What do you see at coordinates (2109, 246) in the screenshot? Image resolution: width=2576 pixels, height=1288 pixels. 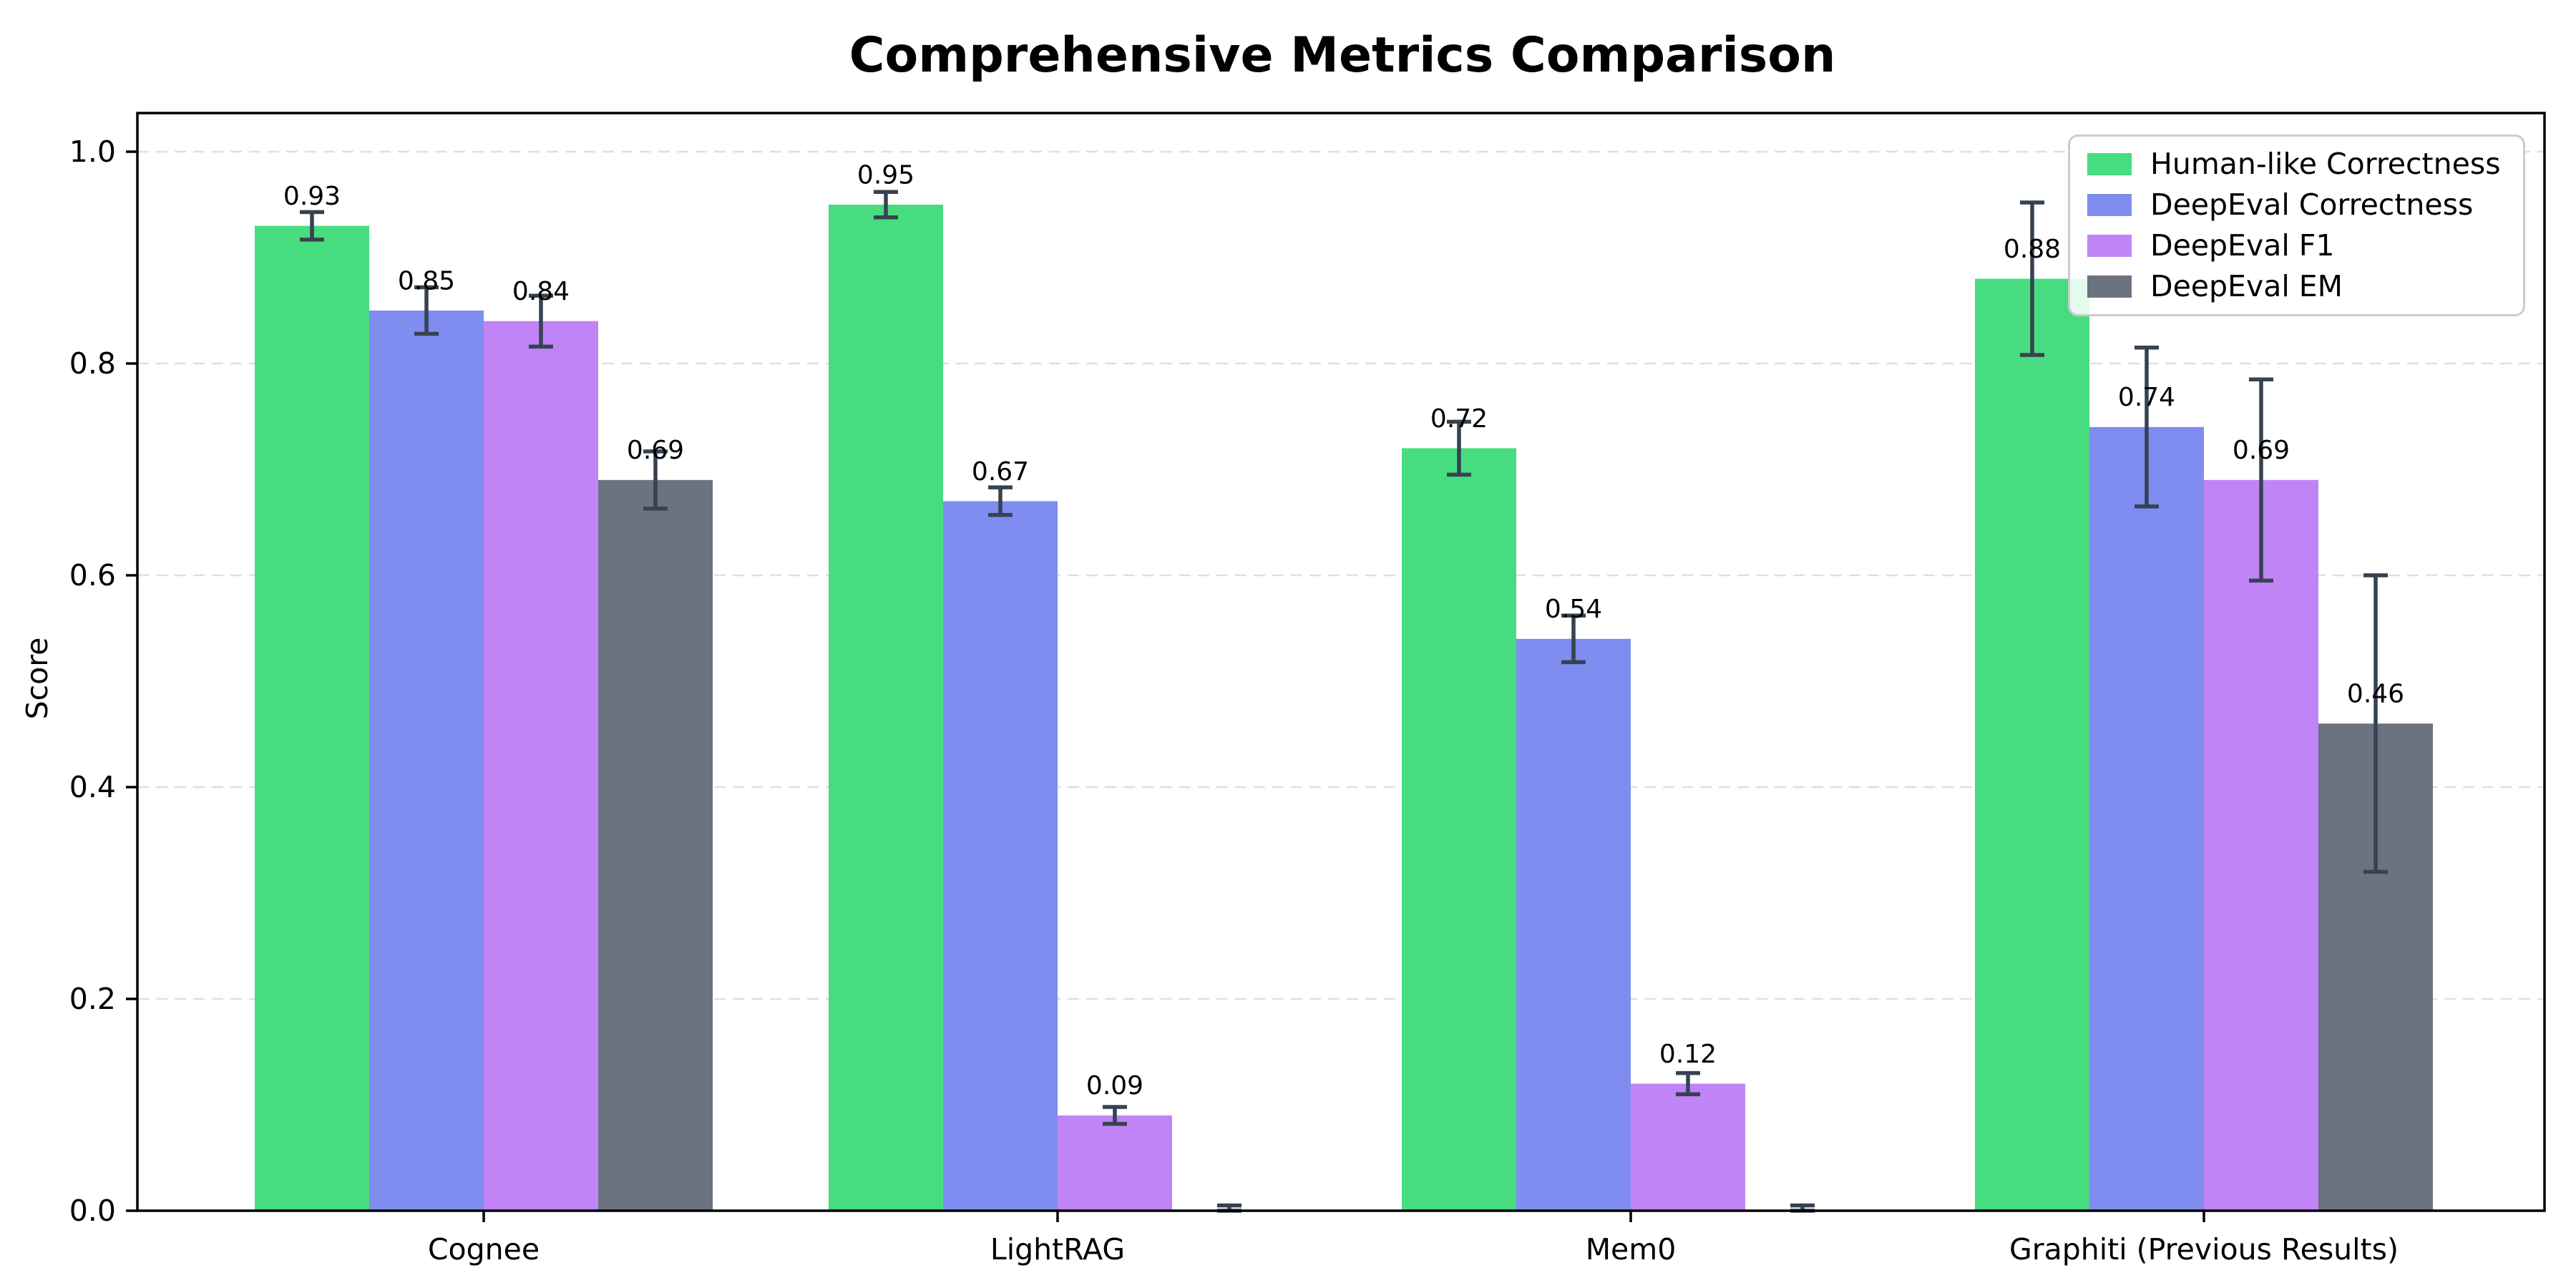 I see `legend-swatch-deepeval-f1` at bounding box center [2109, 246].